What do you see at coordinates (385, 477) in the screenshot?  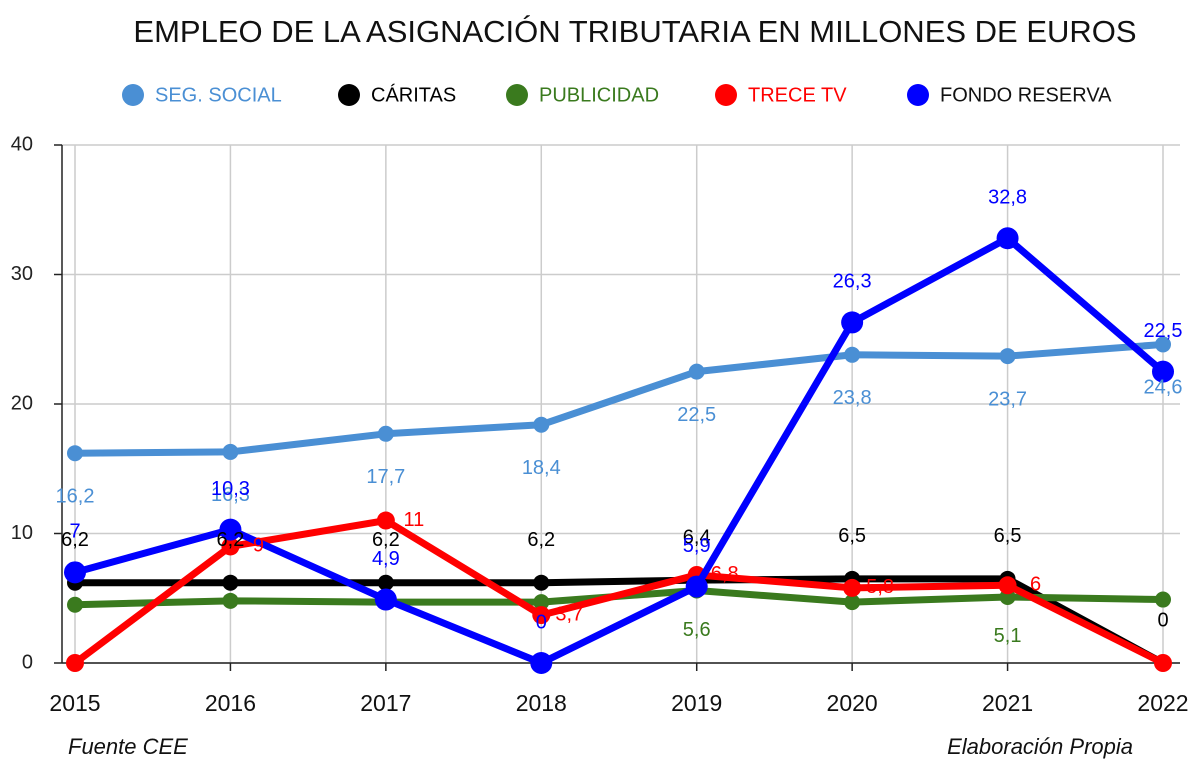 I see `data-label: 17,7` at bounding box center [385, 477].